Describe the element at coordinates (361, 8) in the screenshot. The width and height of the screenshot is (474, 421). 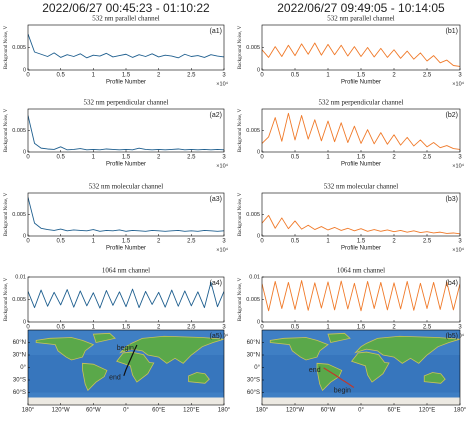
I see `column-title: 2022/06/27 09:49:05 - 10:14:05` at that location.